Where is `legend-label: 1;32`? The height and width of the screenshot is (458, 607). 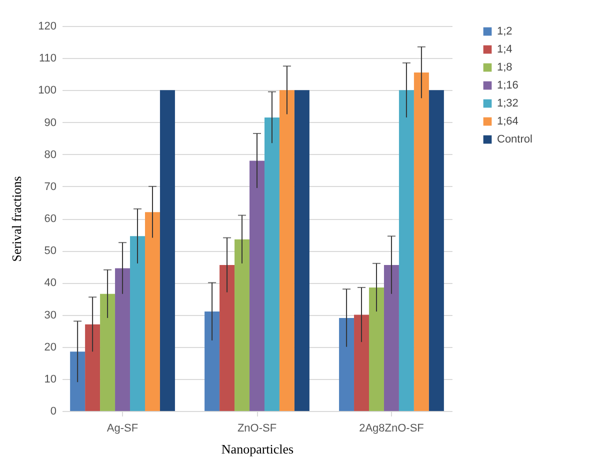
legend-label: 1;32 is located at coordinates (507, 104).